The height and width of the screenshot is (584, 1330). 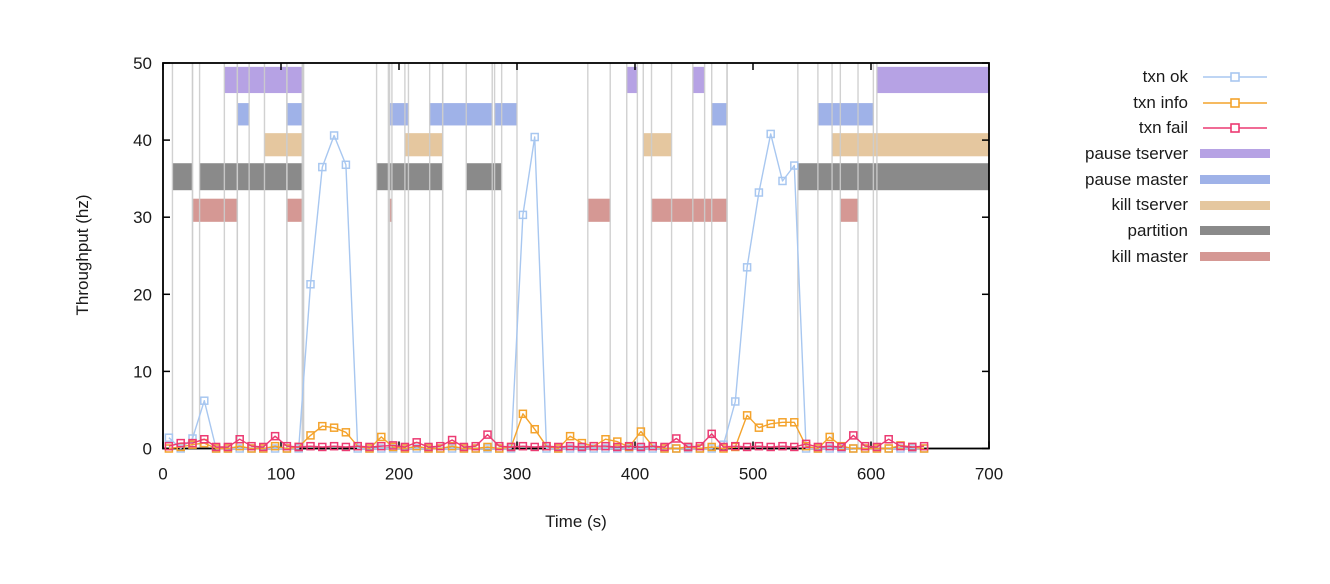 I want to click on legend-label: pause tserver, so click(x=1136, y=153).